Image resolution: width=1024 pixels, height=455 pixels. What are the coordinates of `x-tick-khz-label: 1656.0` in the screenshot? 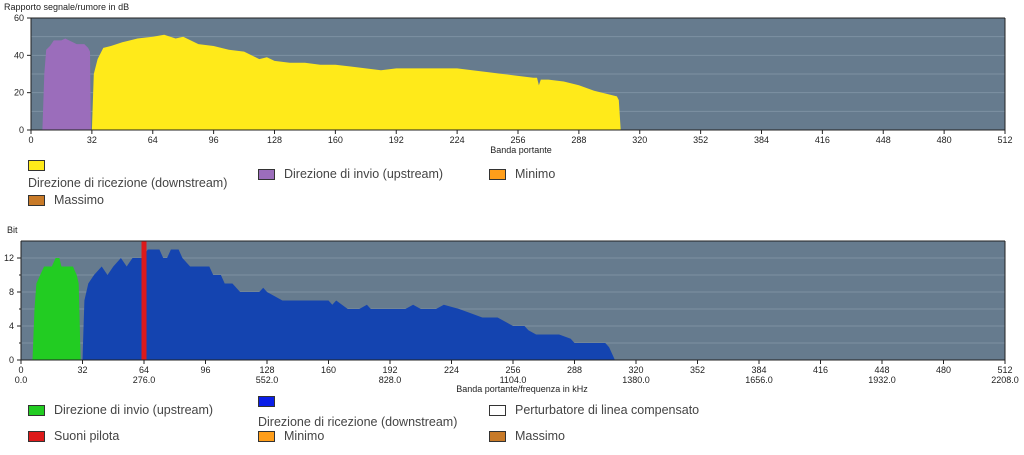 It's located at (759, 380).